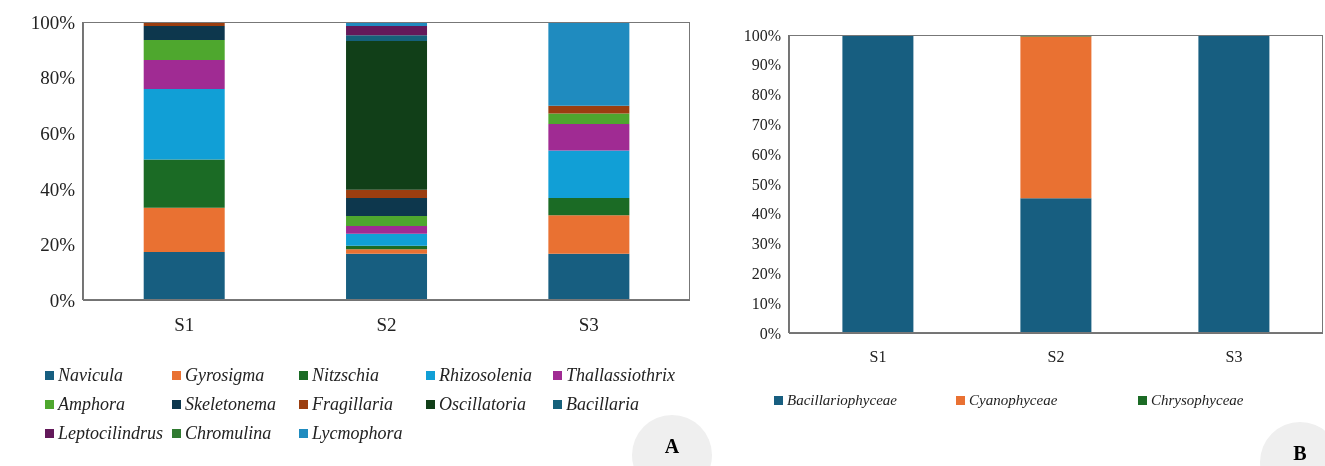  What do you see at coordinates (225, 375) in the screenshot?
I see `legend-label: Gyrosigma` at bounding box center [225, 375].